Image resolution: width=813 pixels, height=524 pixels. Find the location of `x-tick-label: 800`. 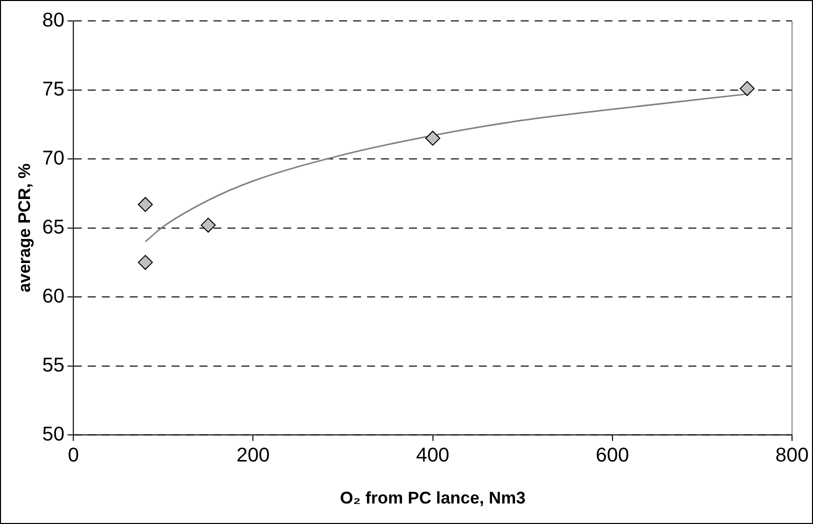

x-tick-label: 800 is located at coordinates (792, 455).